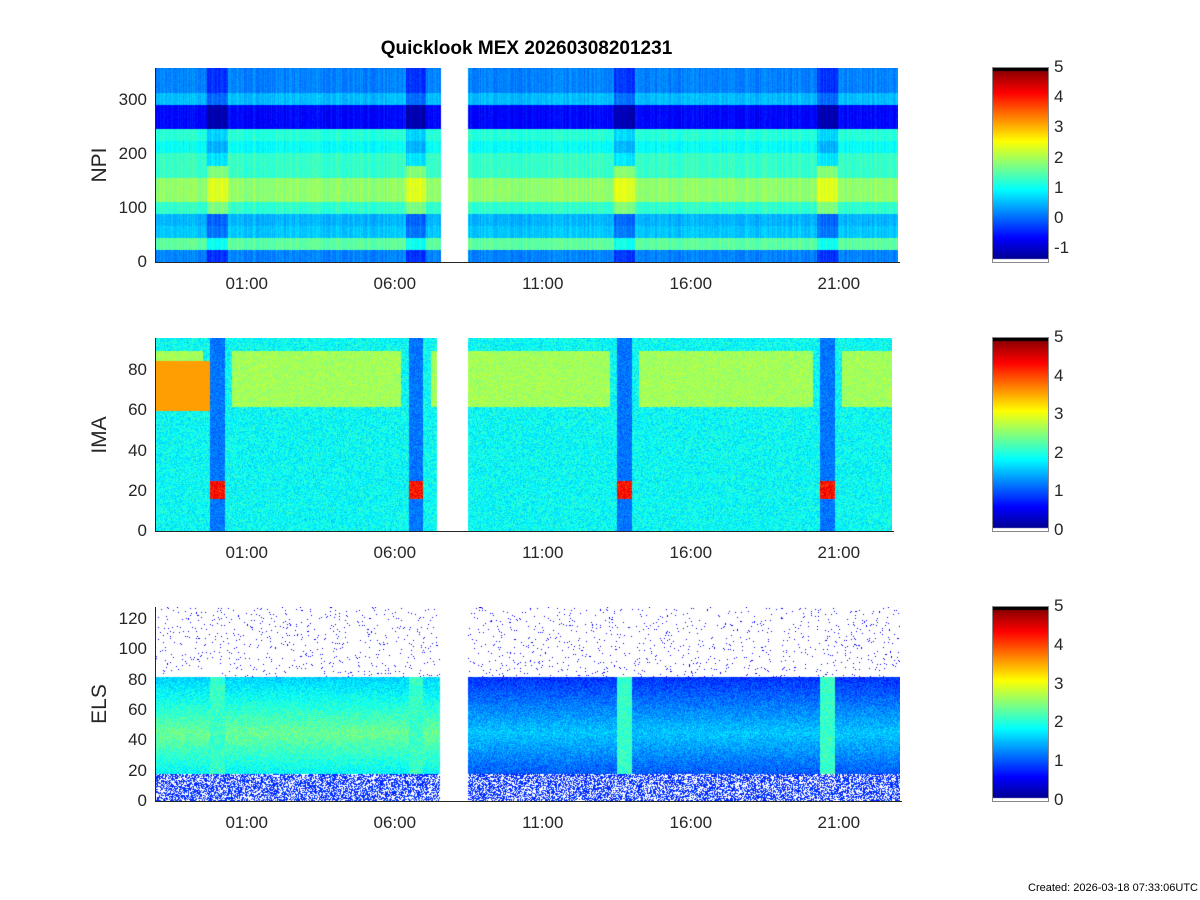  Describe the element at coordinates (523, 434) in the screenshot. I see `spectrogram-ima` at that location.